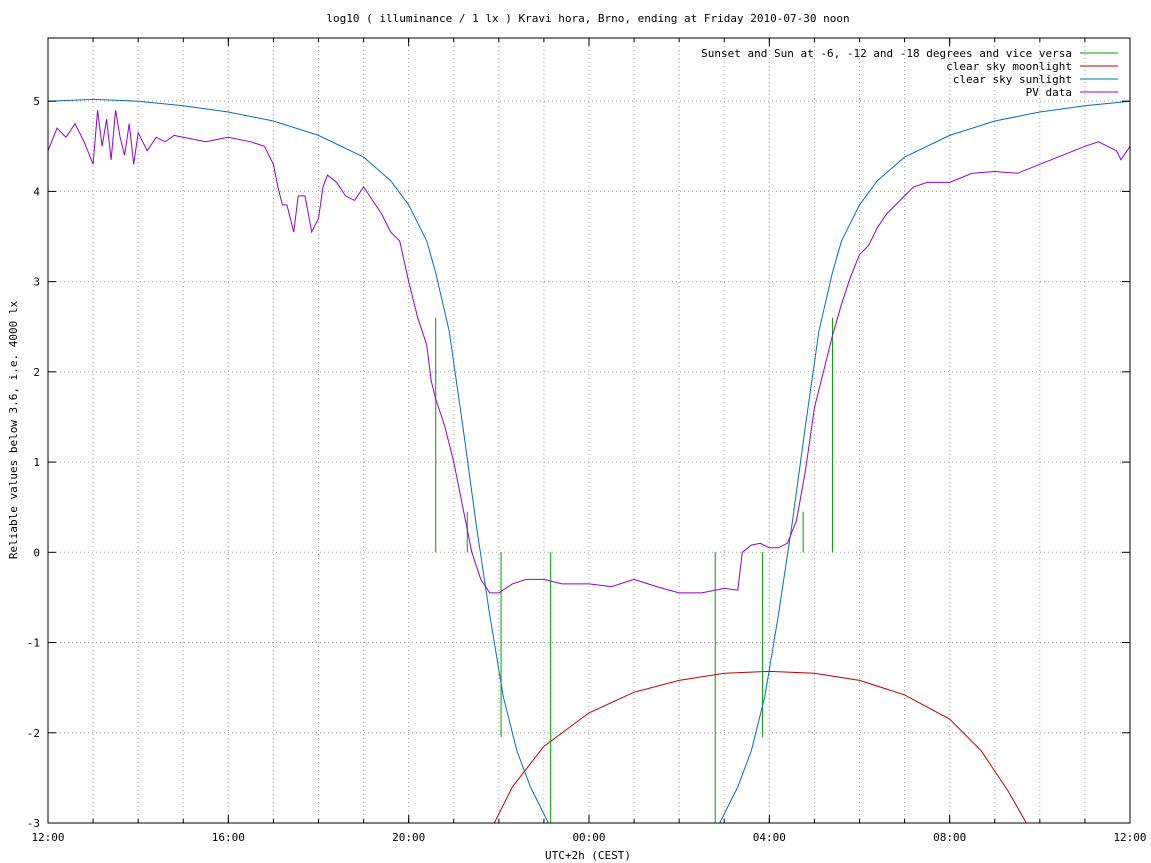  What do you see at coordinates (36, 191) in the screenshot?
I see `y-tick-label: 4` at bounding box center [36, 191].